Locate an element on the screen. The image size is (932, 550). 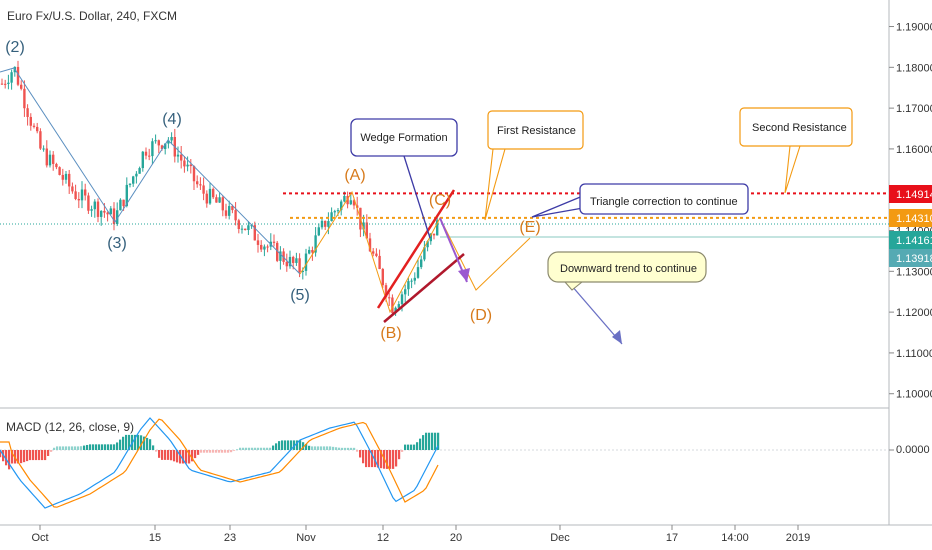
macd-line is located at coordinates (219, 463).